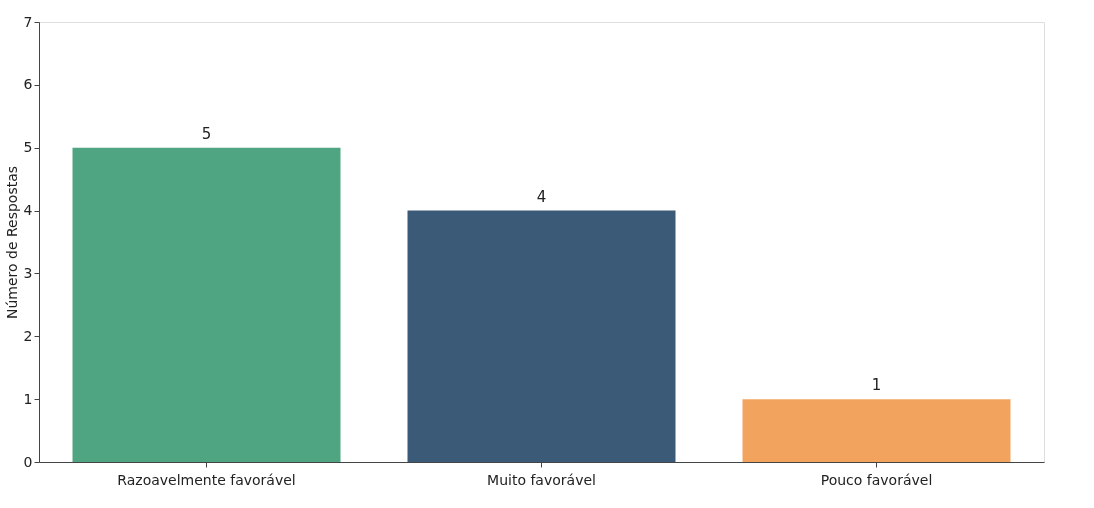 The height and width of the screenshot is (508, 1094). I want to click on x-tick-label: Muito favorável, so click(541, 479).